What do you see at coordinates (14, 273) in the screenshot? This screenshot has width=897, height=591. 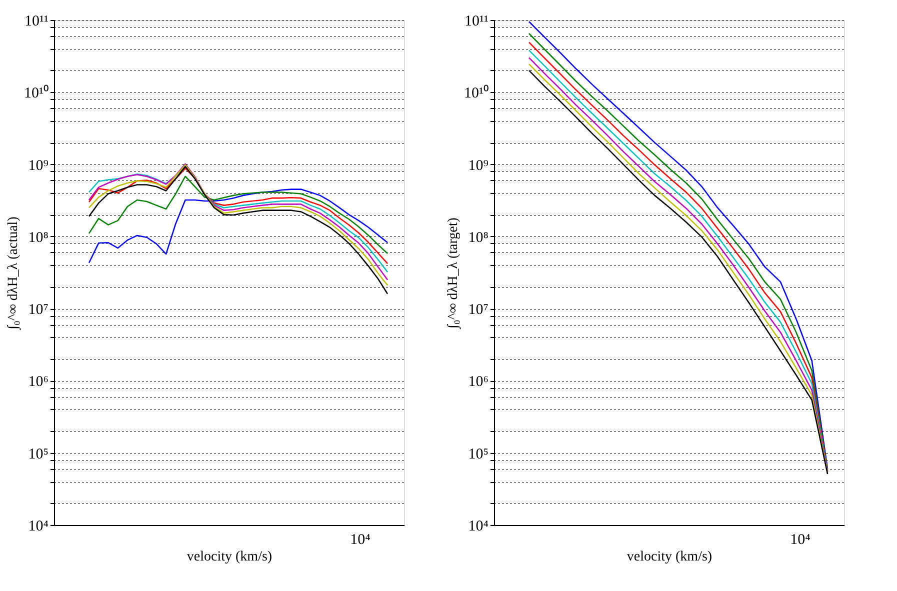 I see `y-axis-title: ∫₀^∞ dλH_λ (actual)` at bounding box center [14, 273].